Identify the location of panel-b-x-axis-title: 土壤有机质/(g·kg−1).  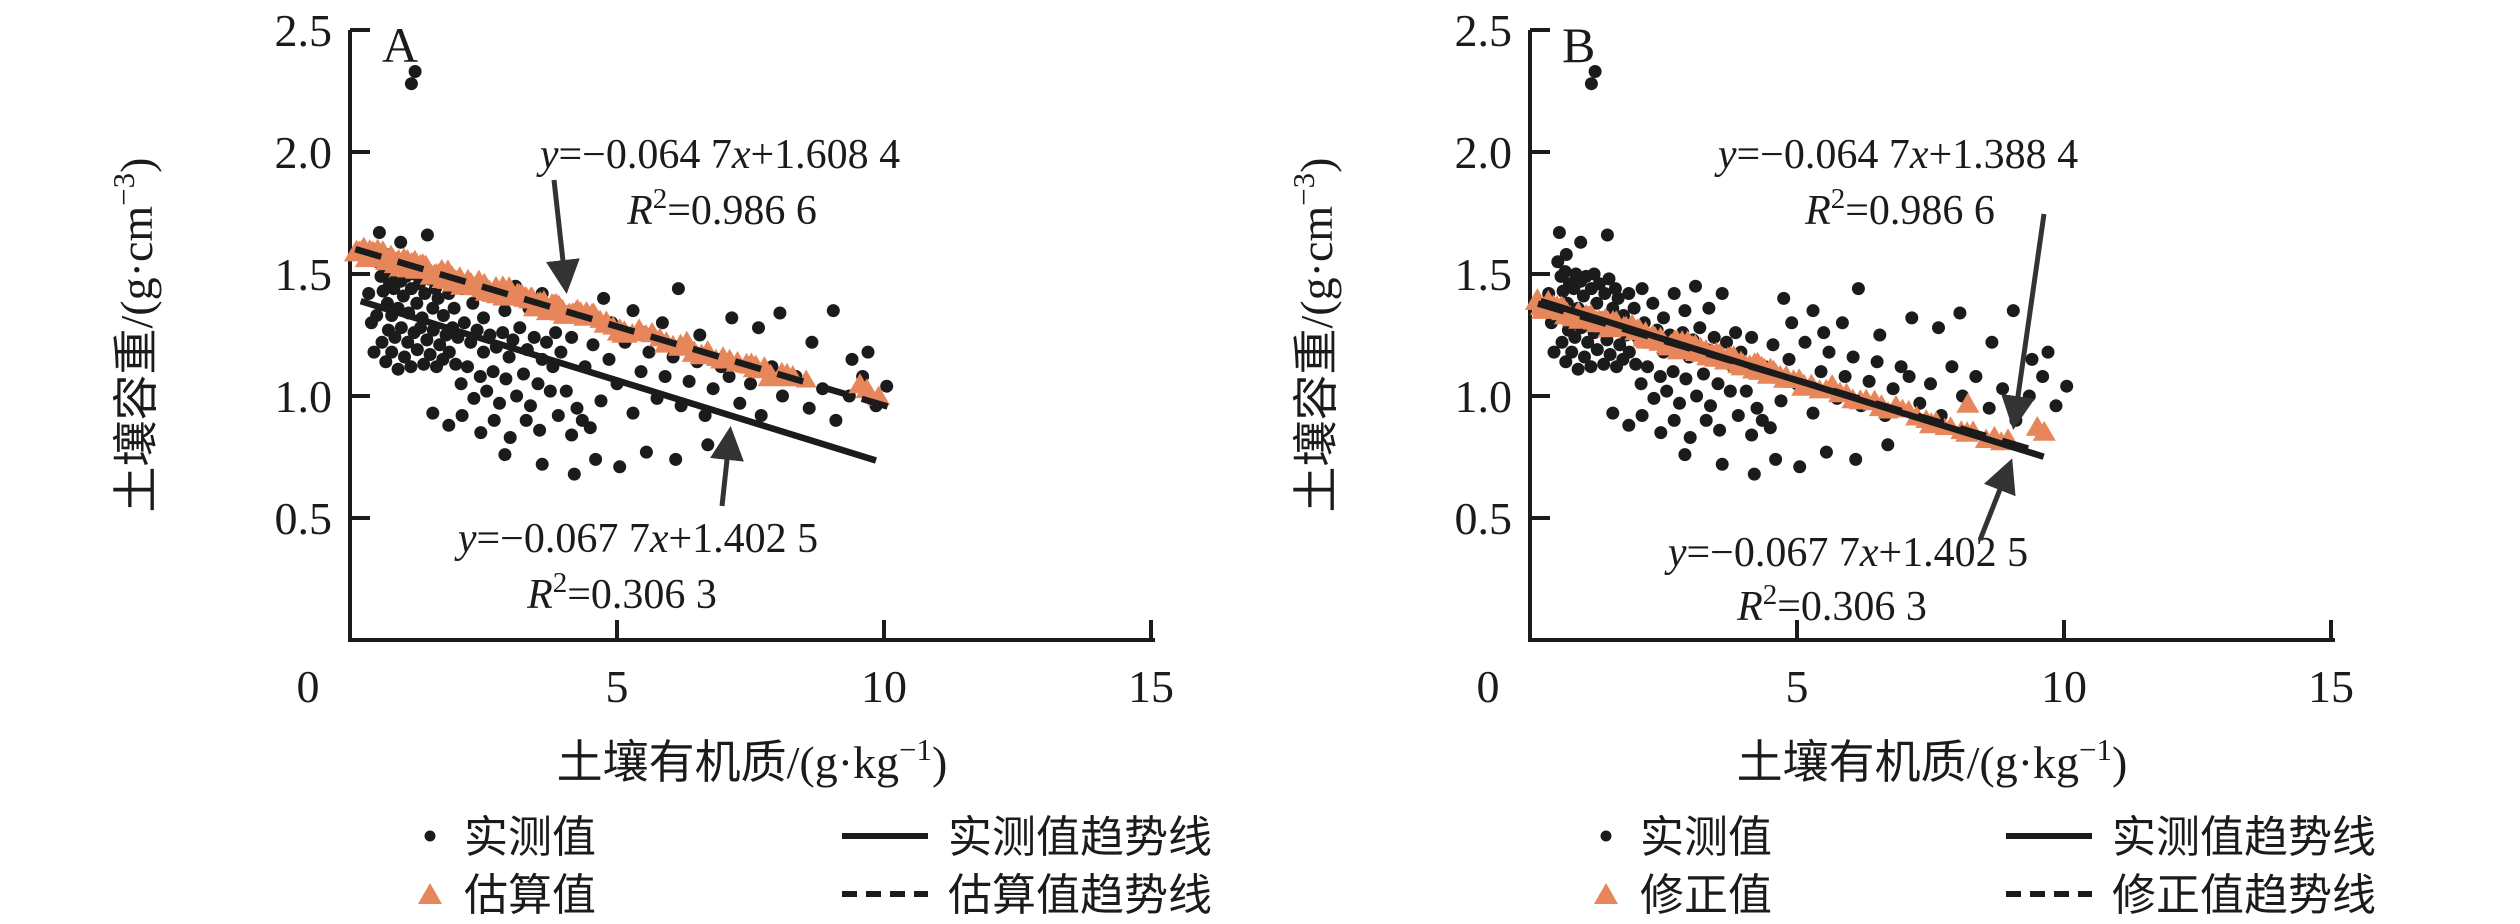
(1932, 760).